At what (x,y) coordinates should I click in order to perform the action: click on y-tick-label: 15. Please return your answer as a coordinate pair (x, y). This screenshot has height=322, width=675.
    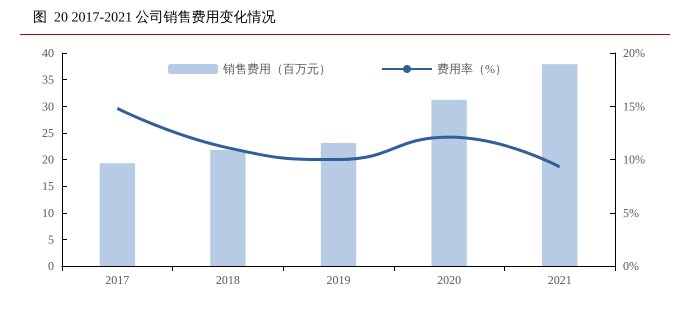
    Looking at the image, I should click on (48, 186).